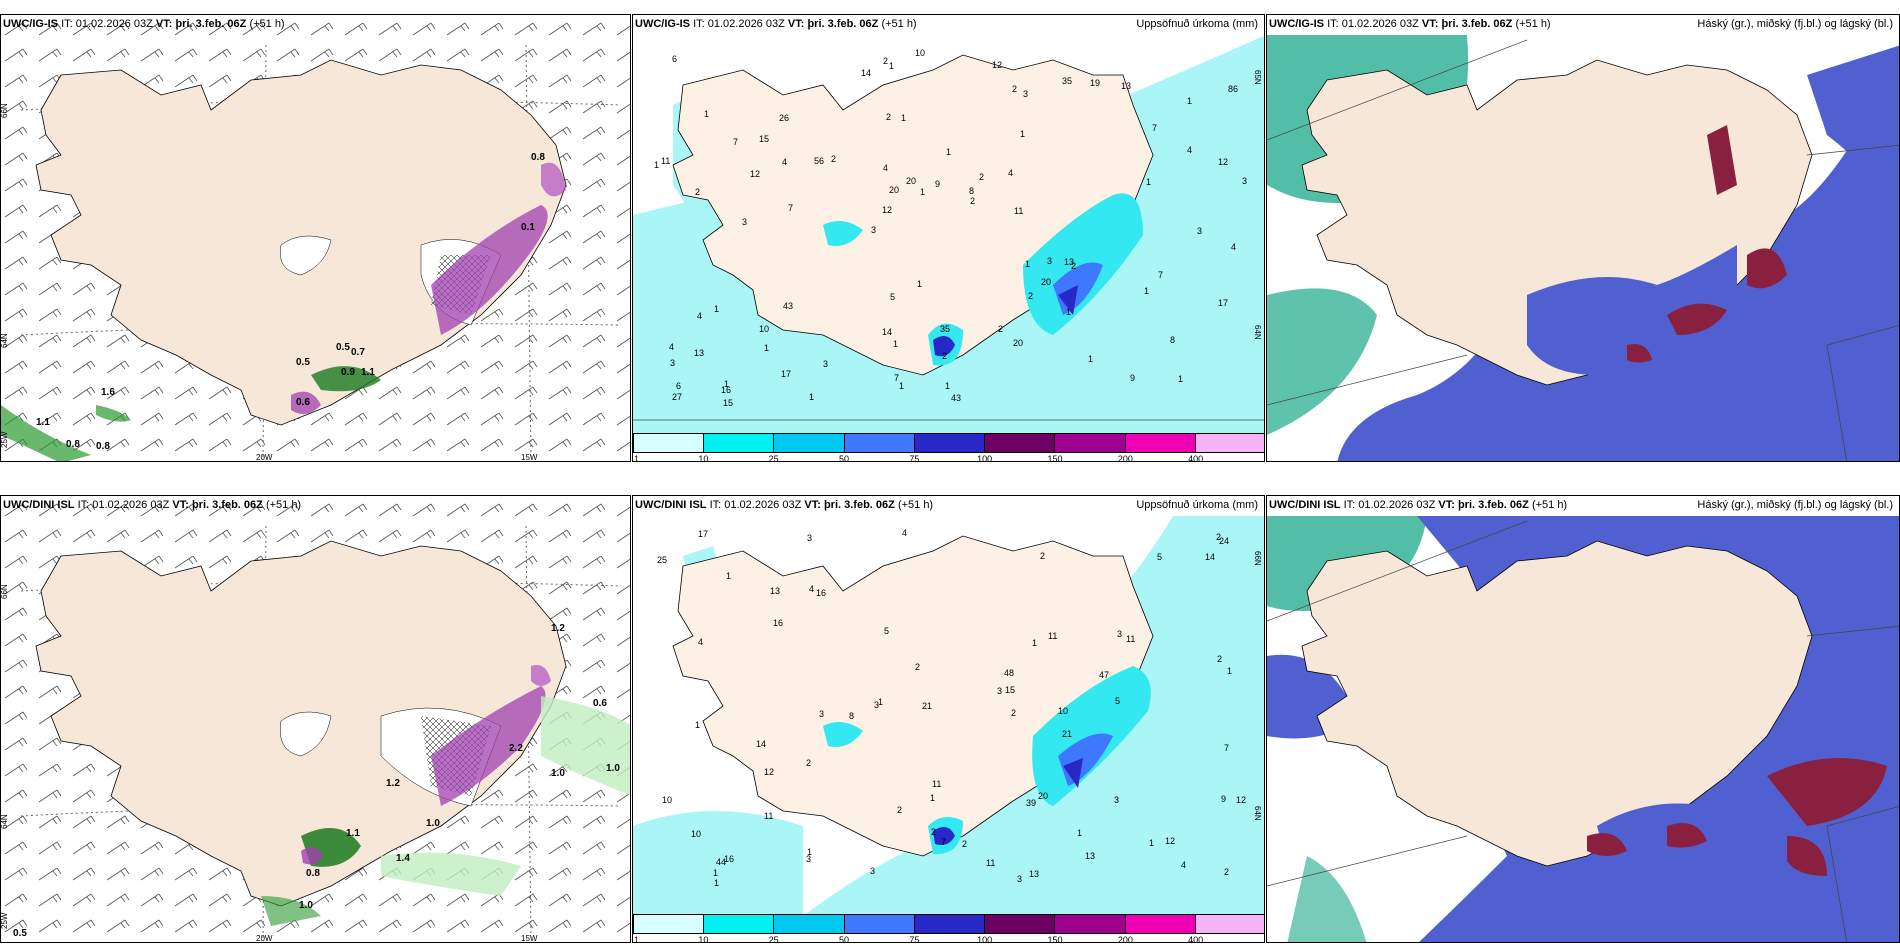 The image size is (1900, 950). What do you see at coordinates (788, 306) in the screenshot?
I see `precip-value-label: 43` at bounding box center [788, 306].